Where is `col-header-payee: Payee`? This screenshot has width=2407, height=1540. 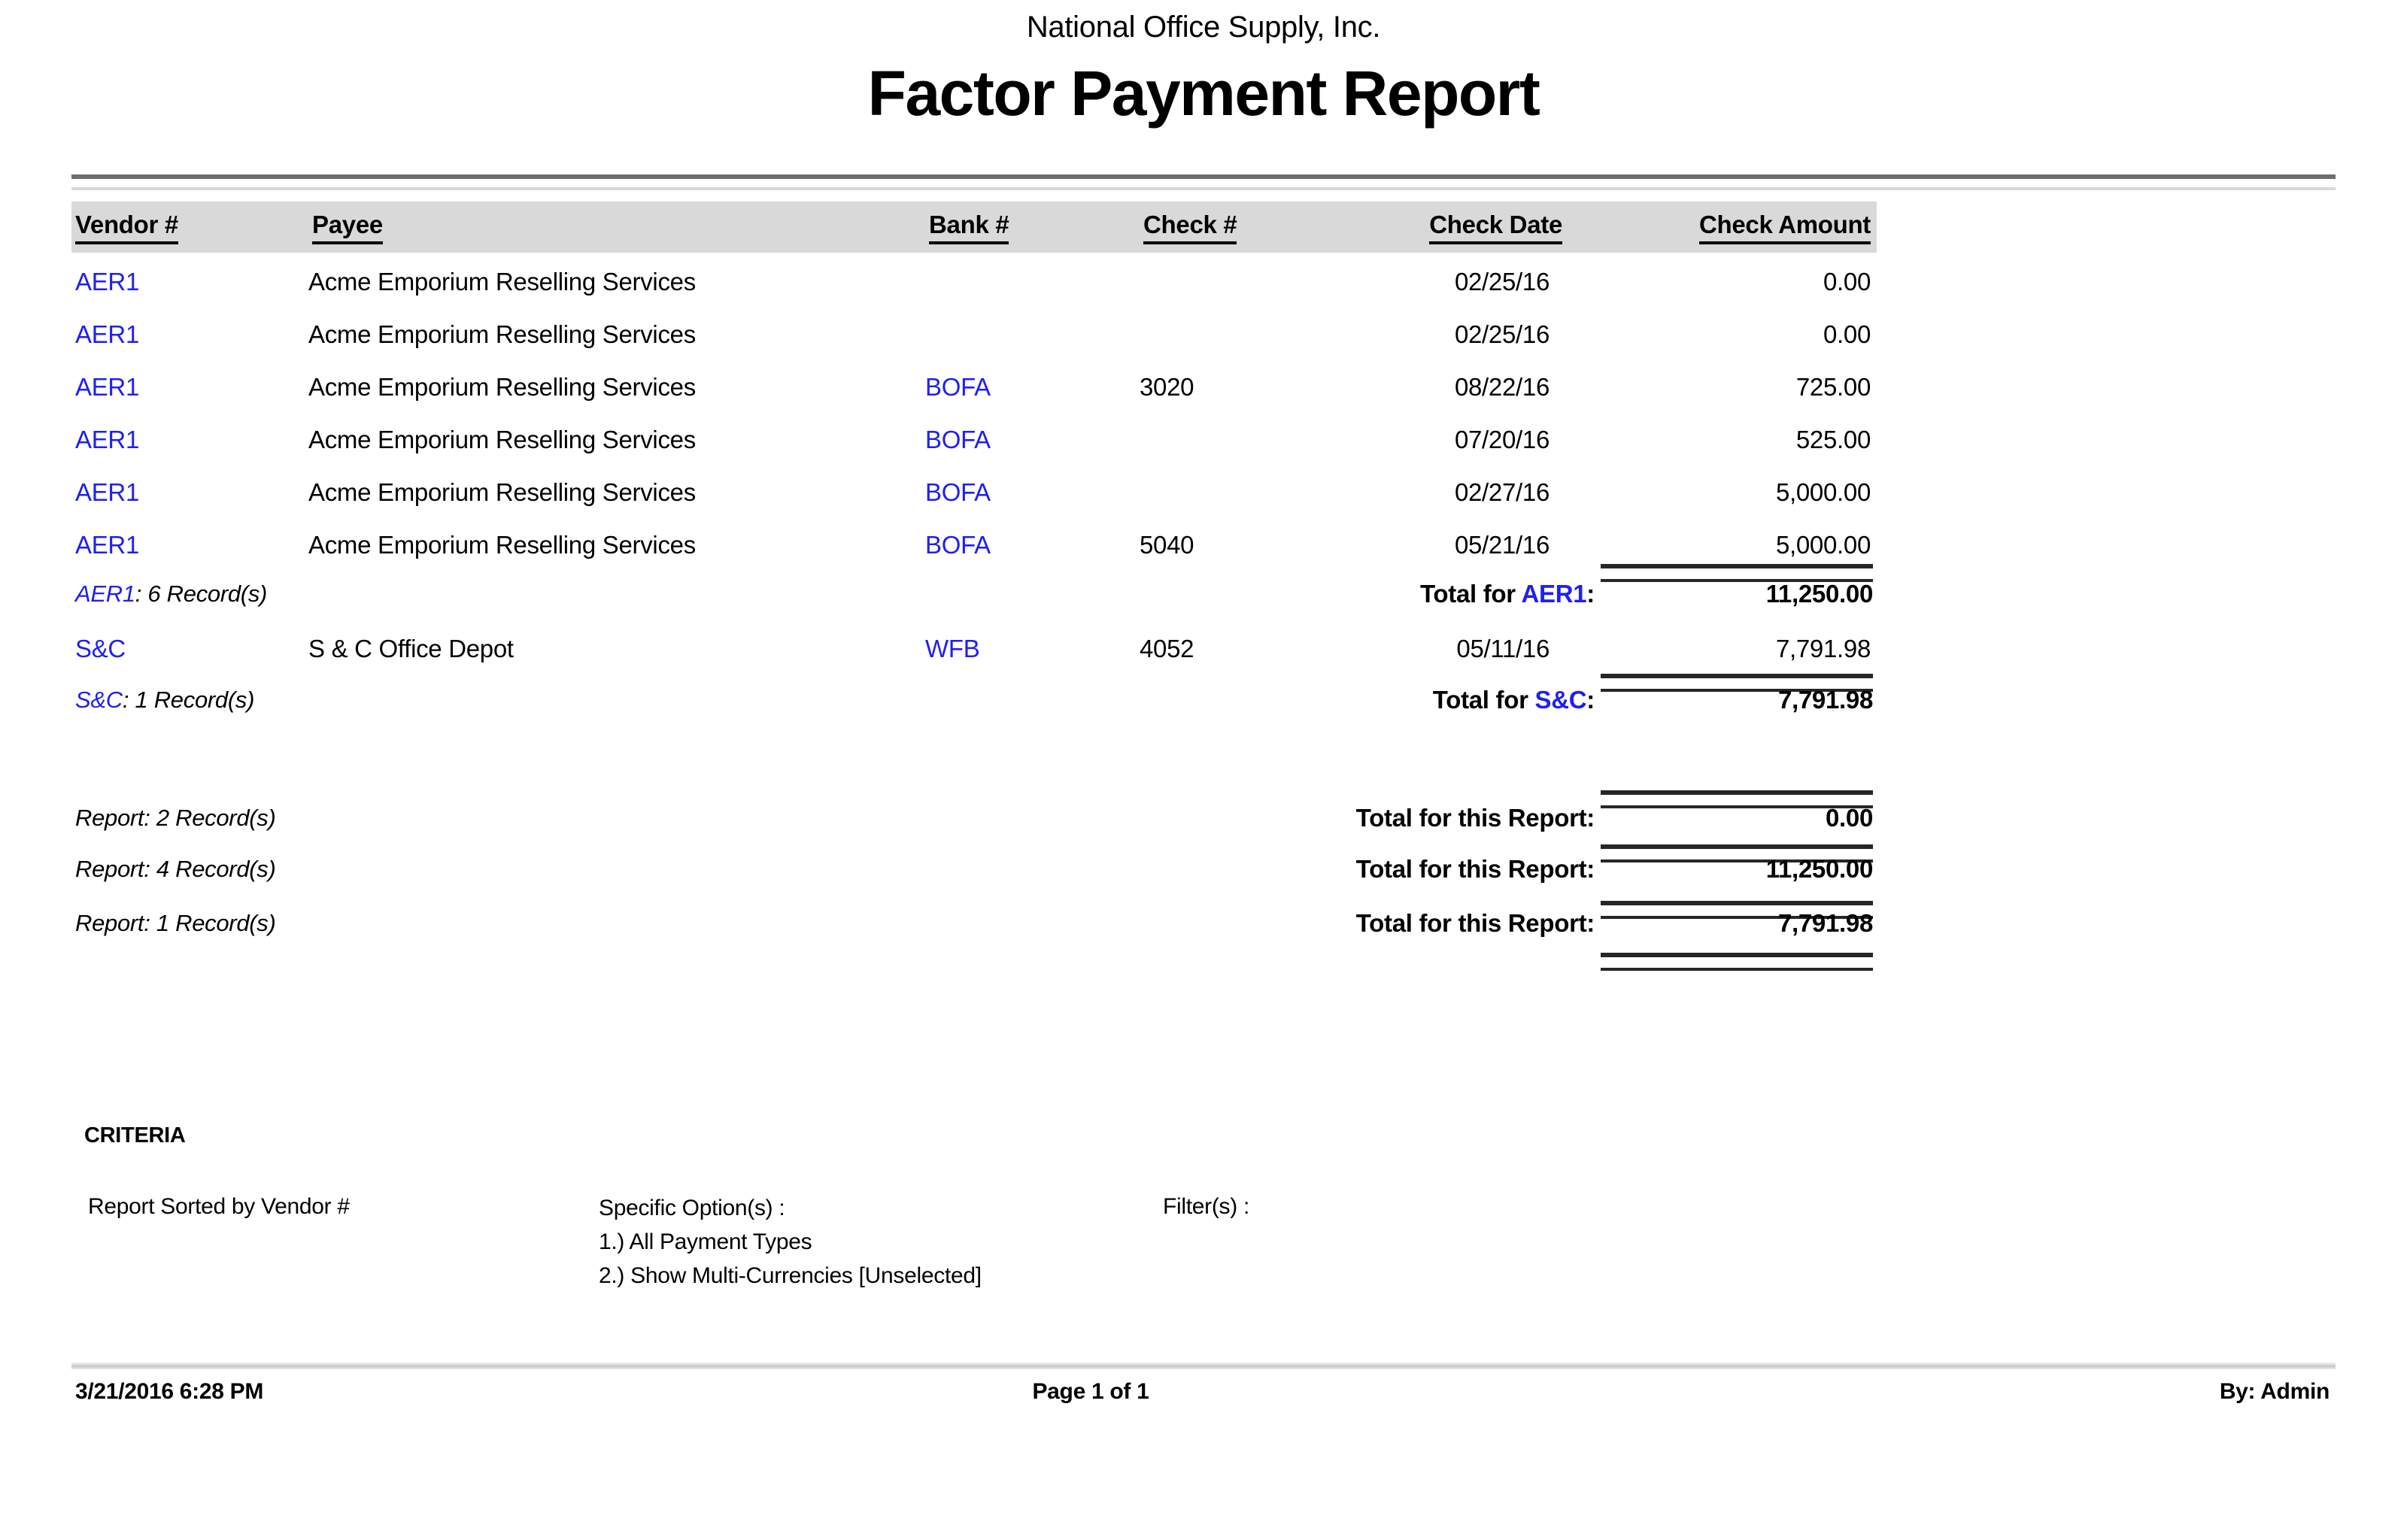 col-header-payee: Payee is located at coordinates (616, 227).